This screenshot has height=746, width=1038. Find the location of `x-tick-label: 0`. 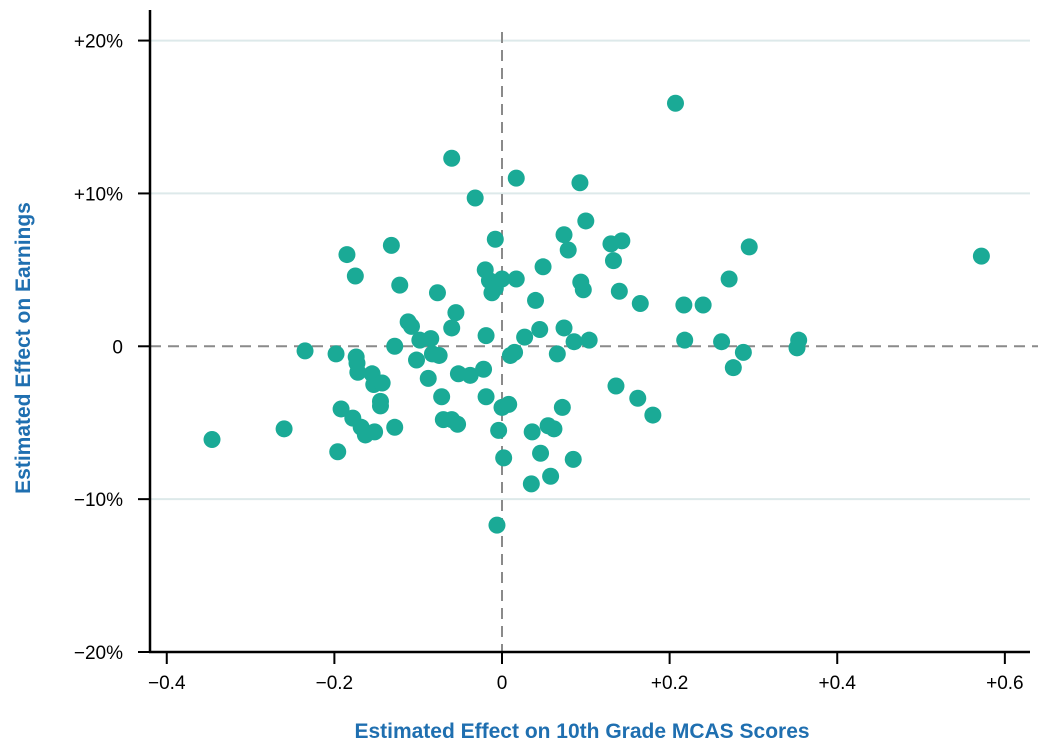

x-tick-label: 0 is located at coordinates (502, 683).